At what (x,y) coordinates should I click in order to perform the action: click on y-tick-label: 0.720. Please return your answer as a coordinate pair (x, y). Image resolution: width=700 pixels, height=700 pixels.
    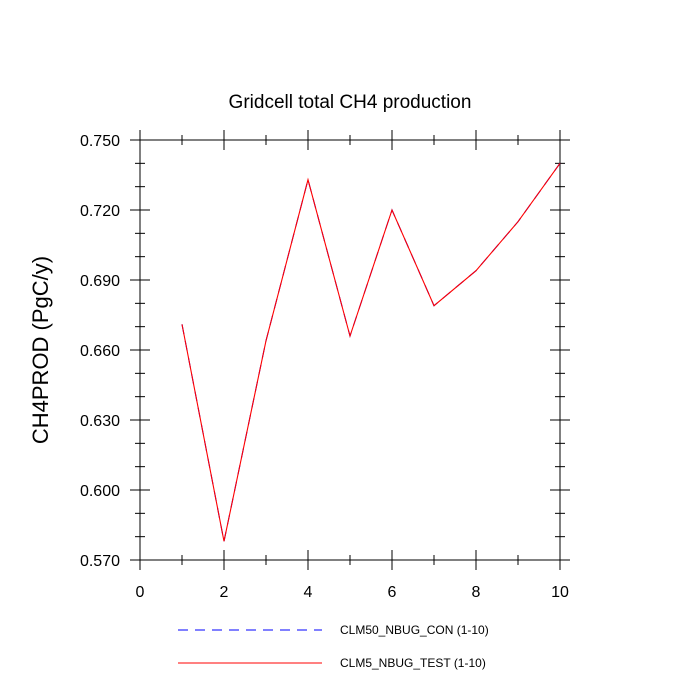
    Looking at the image, I should click on (100, 211).